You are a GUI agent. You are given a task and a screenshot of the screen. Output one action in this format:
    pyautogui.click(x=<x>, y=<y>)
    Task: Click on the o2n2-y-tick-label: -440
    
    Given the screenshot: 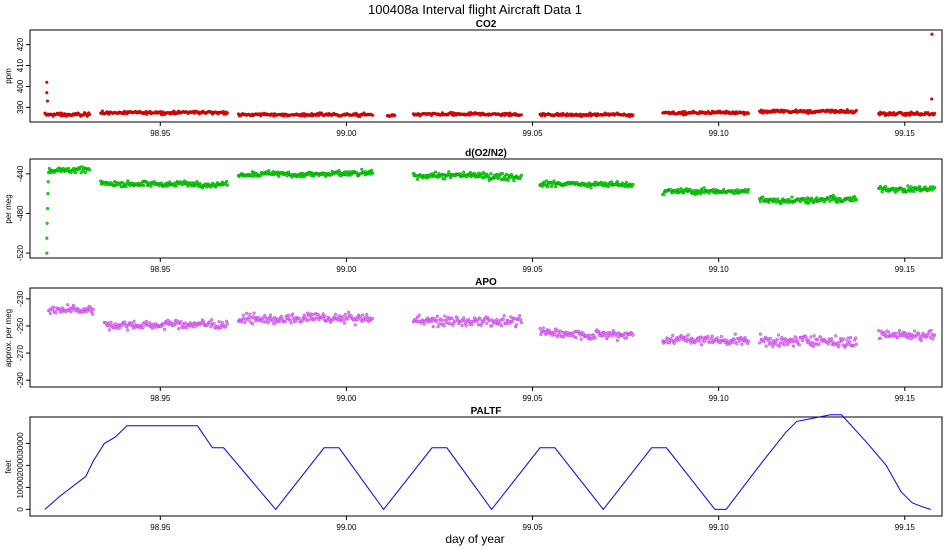 What is the action you would take?
    pyautogui.click(x=20, y=173)
    